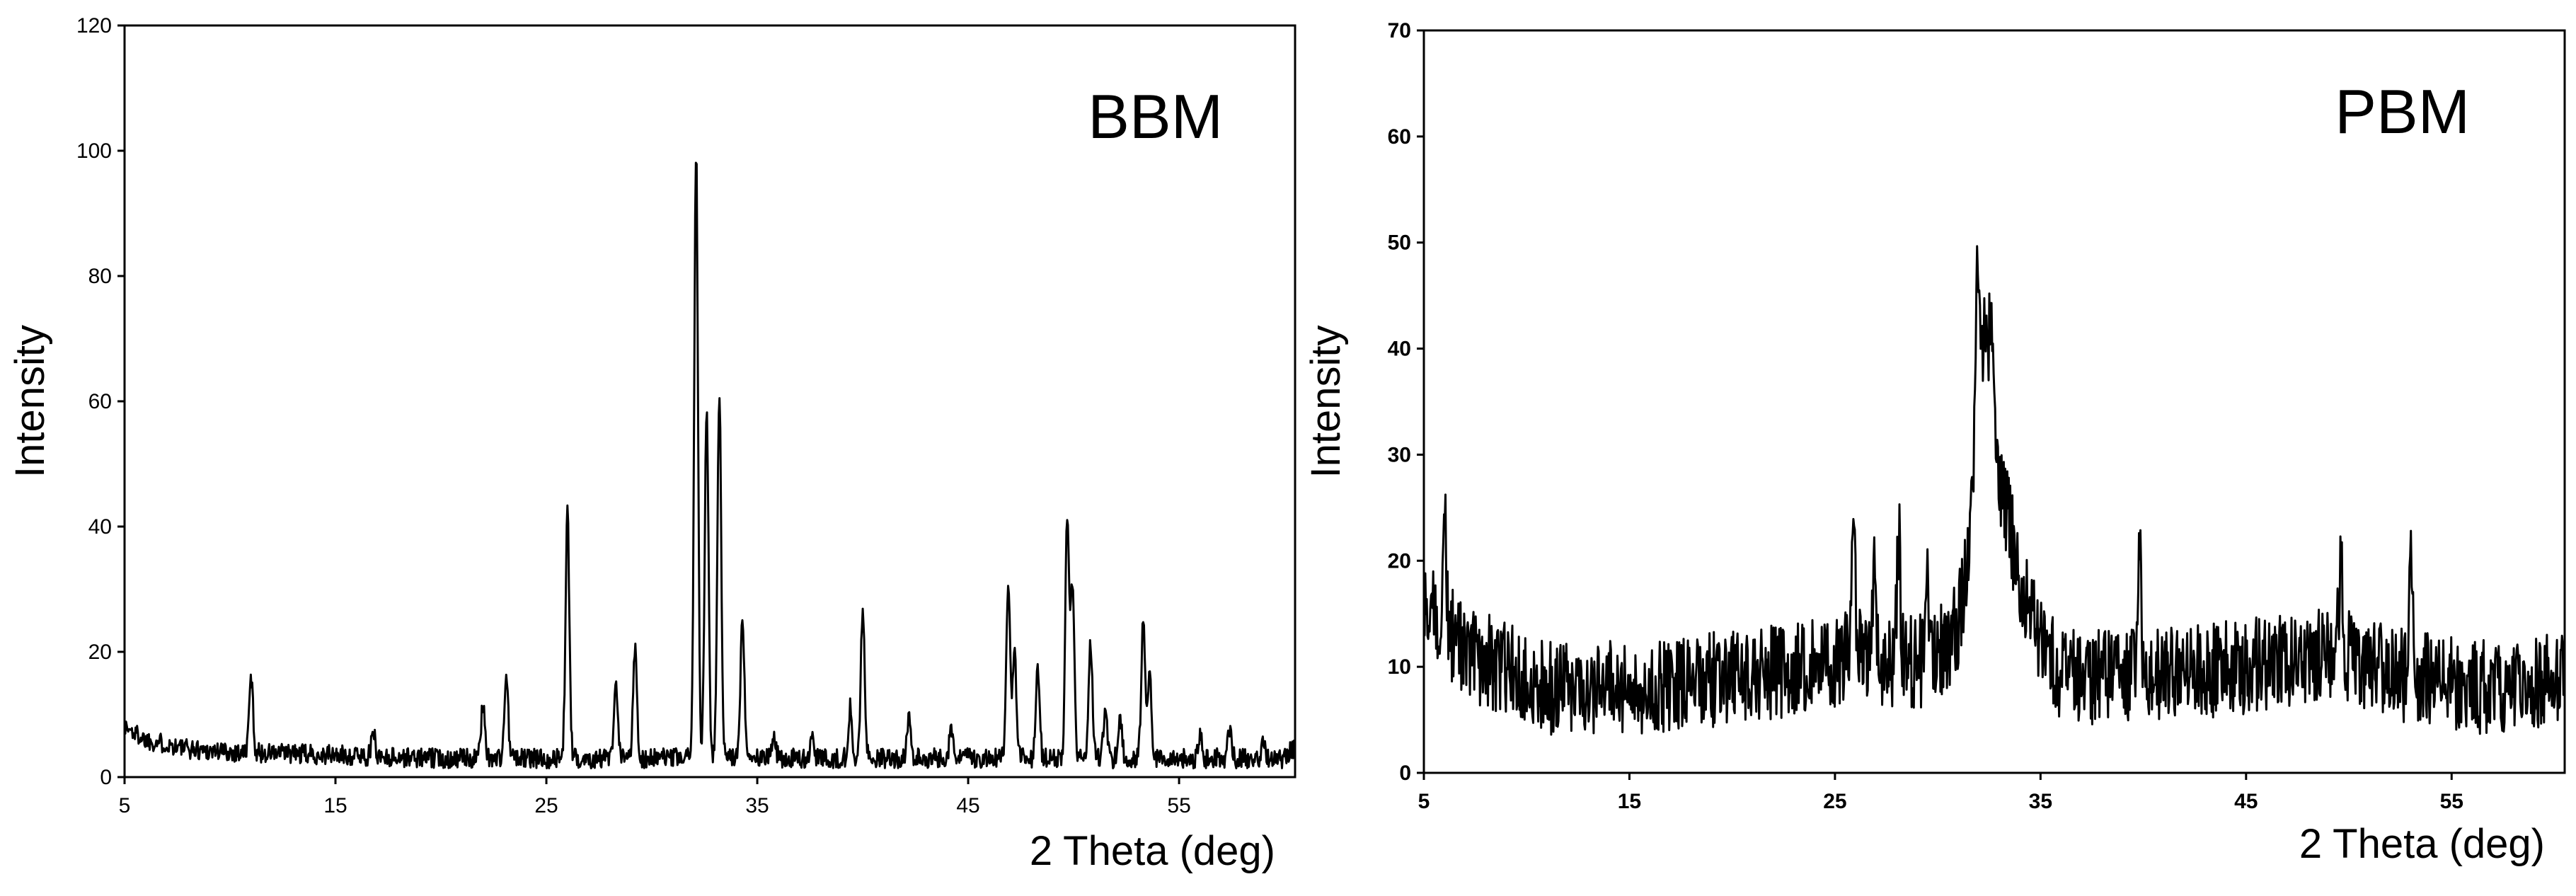 This screenshot has width=2576, height=896. I want to click on y-tick-label: 30, so click(1399, 455).